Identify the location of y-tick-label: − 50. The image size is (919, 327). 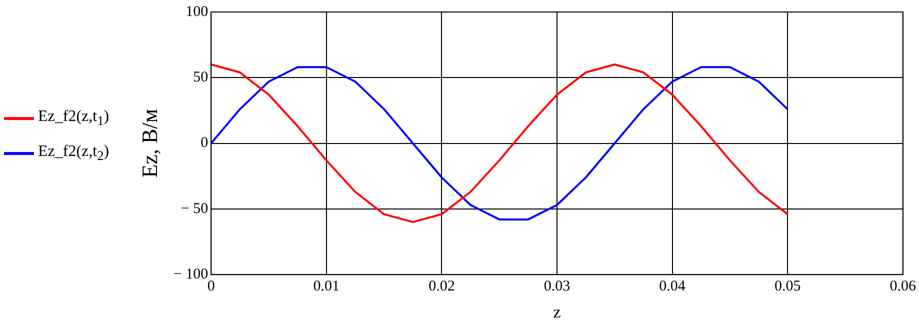
(194, 208).